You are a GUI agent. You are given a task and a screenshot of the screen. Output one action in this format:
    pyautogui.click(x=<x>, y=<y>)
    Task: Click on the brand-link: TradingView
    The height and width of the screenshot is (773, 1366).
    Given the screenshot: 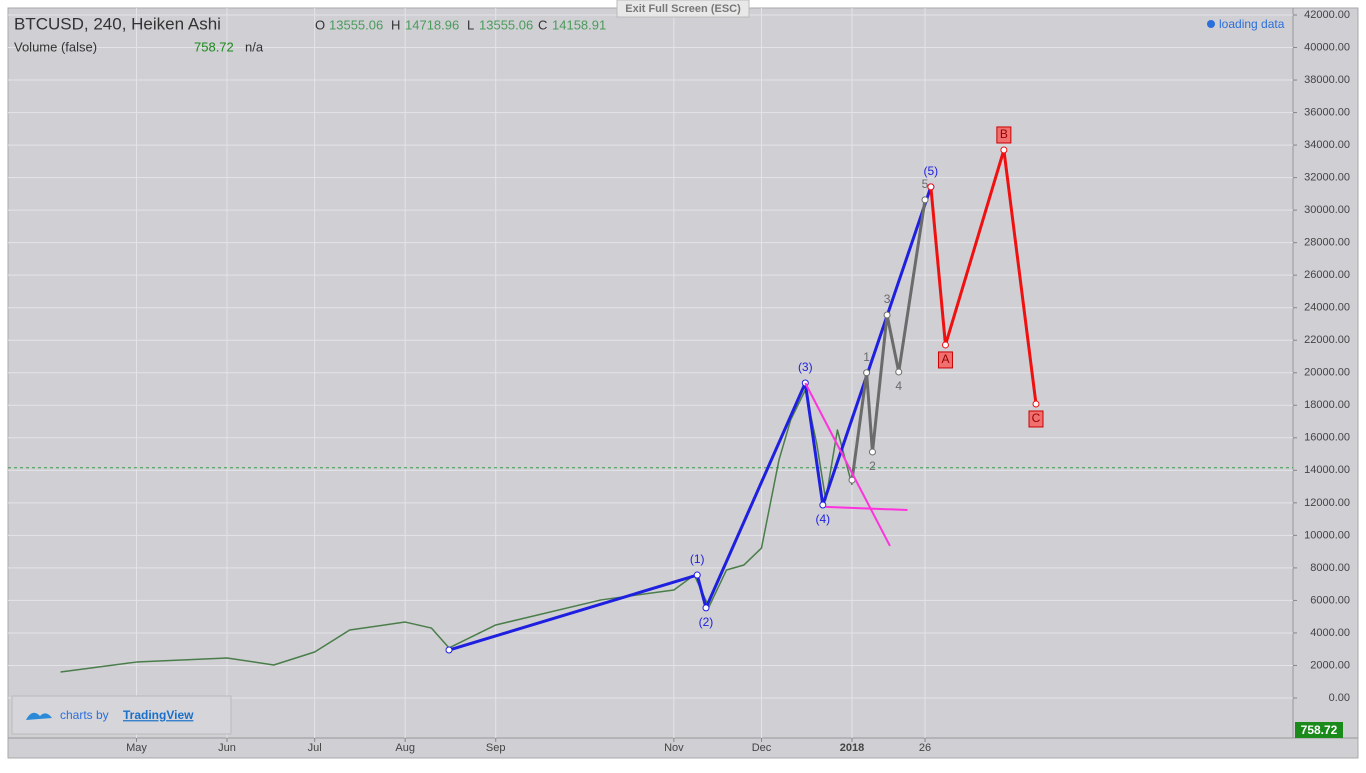 What is the action you would take?
    pyautogui.click(x=158, y=715)
    